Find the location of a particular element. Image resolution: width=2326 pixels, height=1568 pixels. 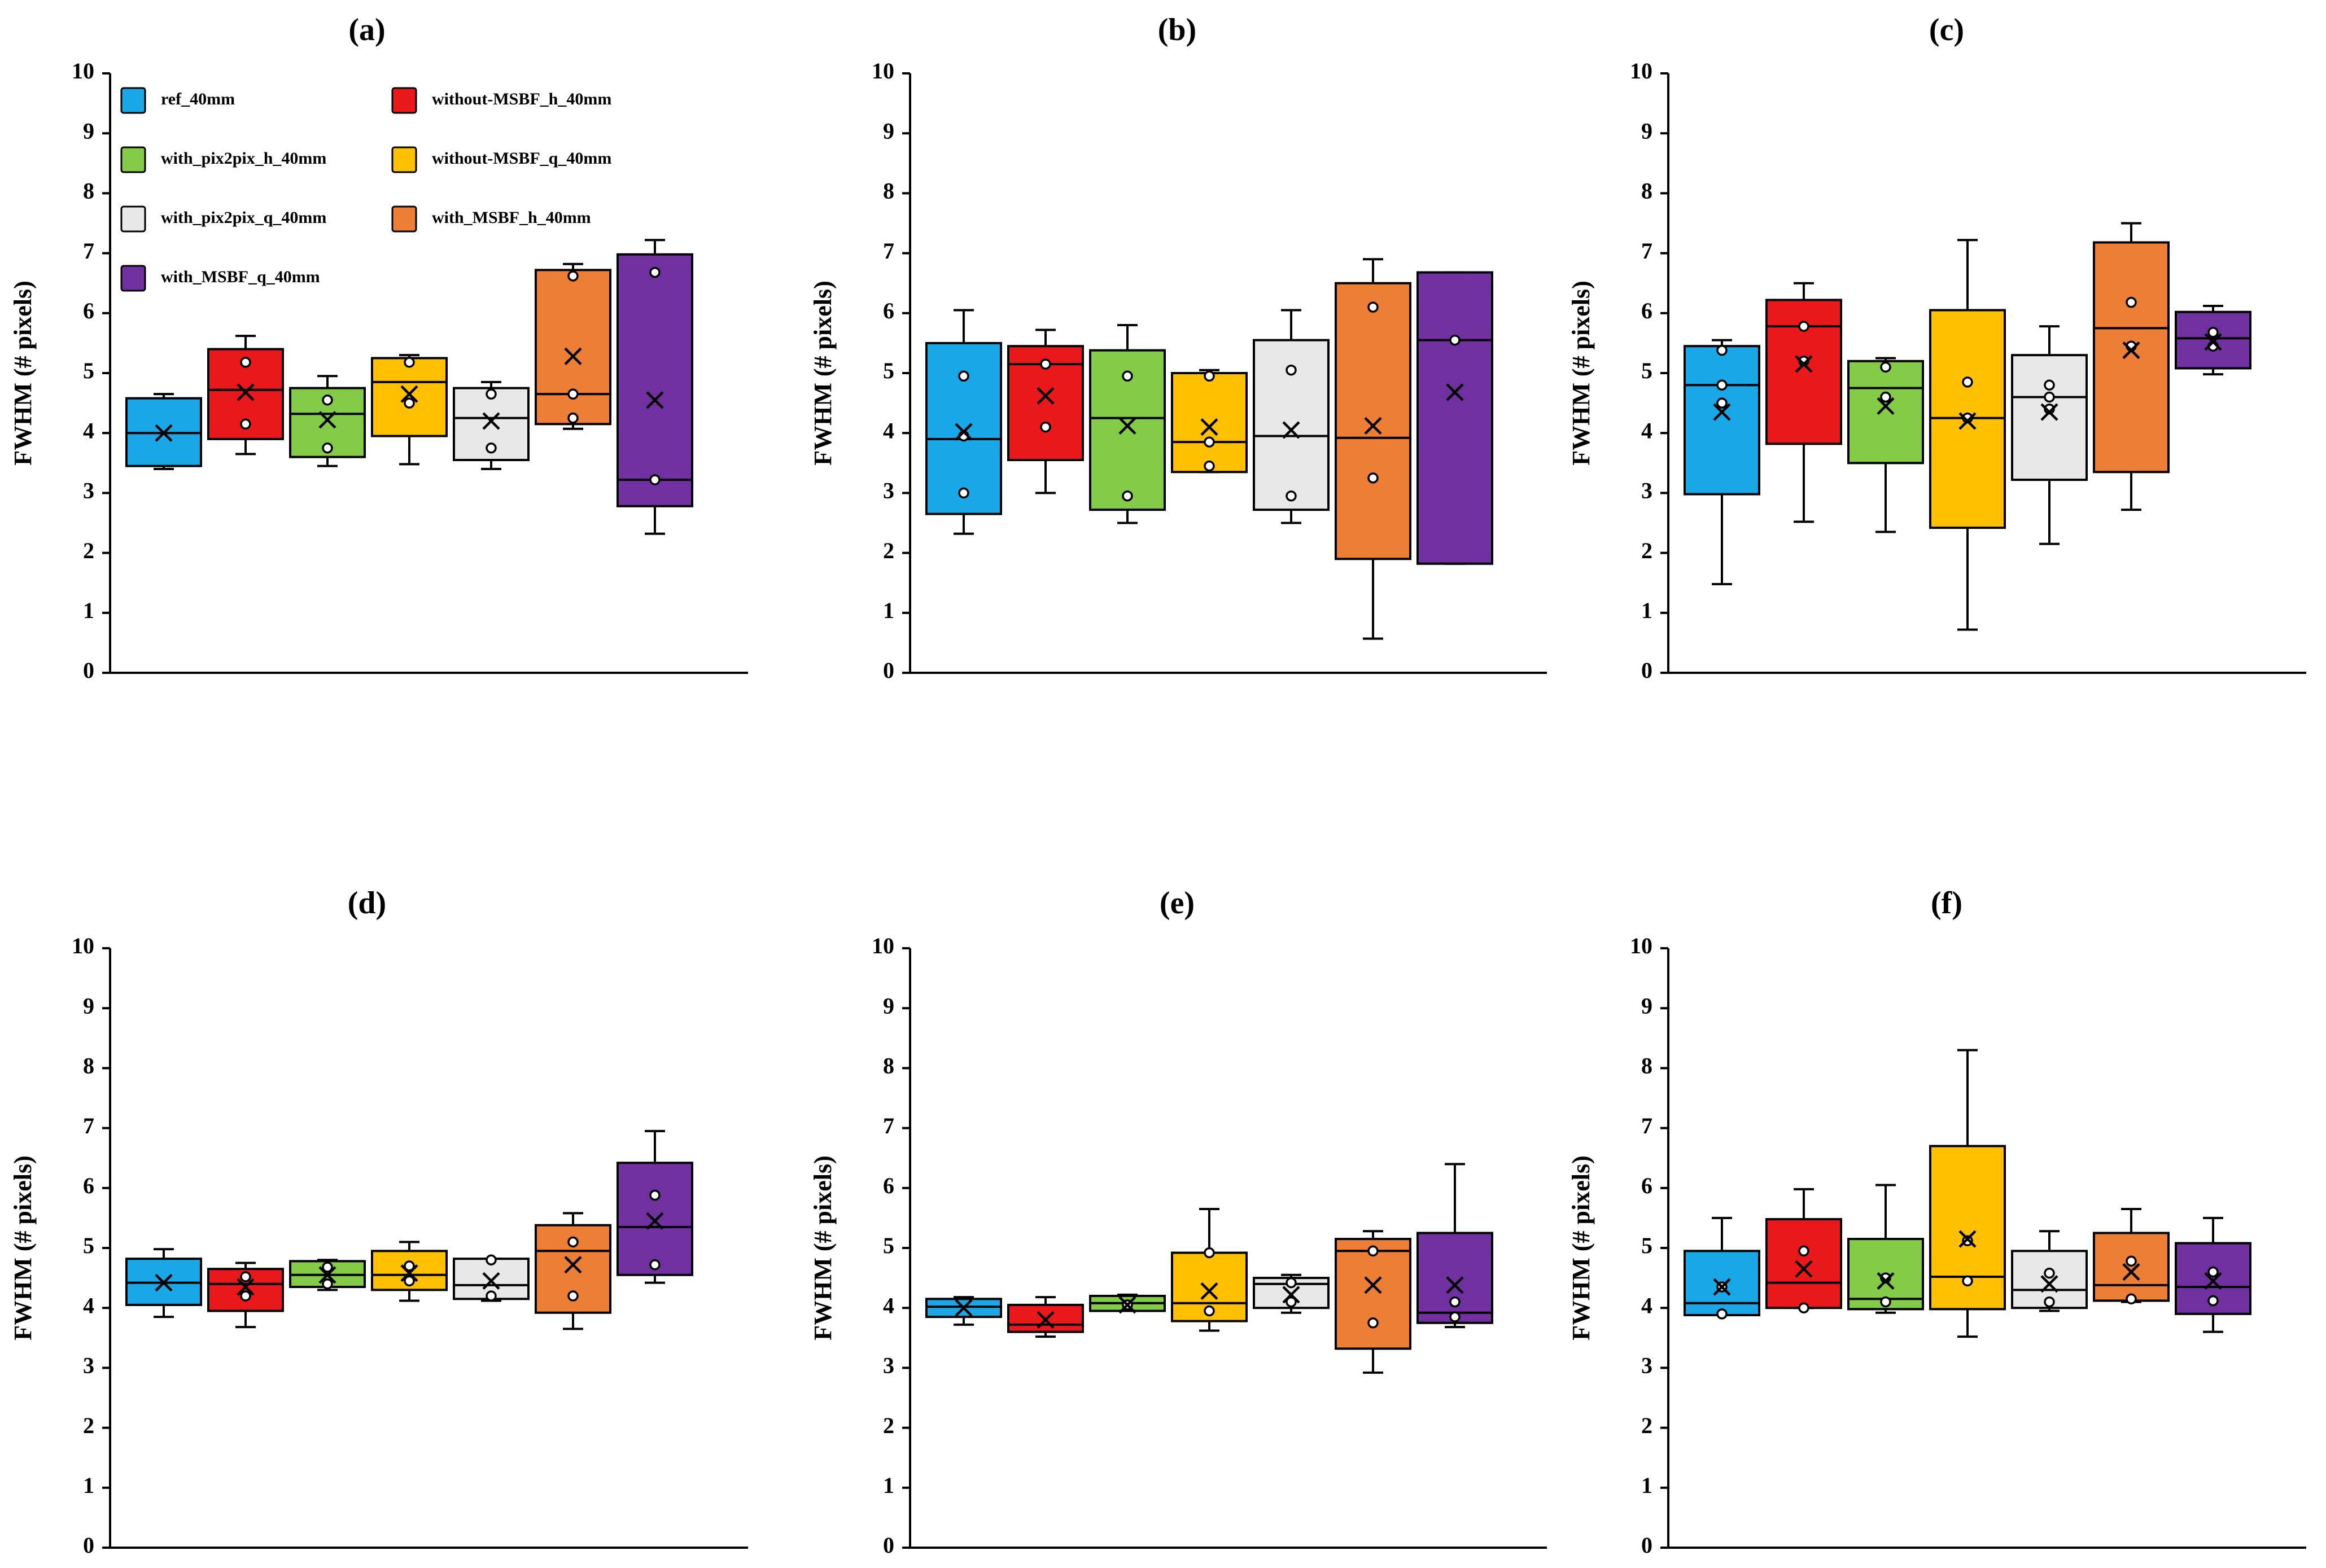

y-tick-label: 10 is located at coordinates (1641, 71).